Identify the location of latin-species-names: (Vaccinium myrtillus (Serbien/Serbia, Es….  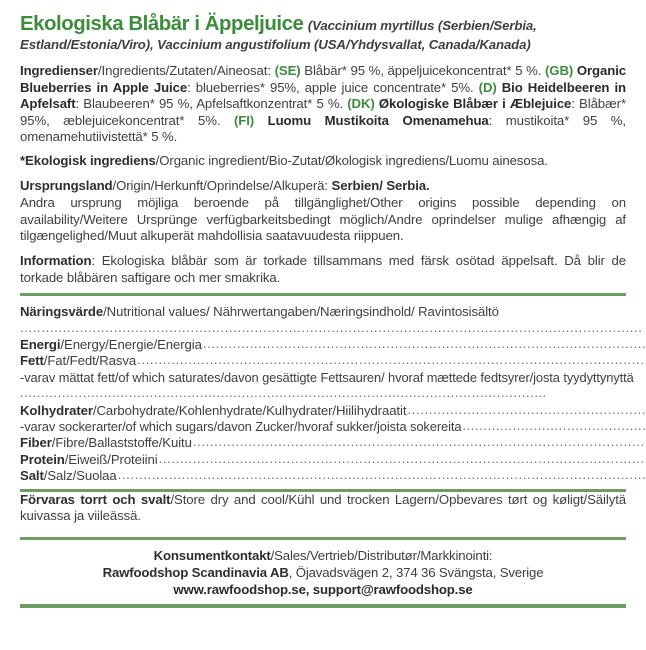
(278, 35).